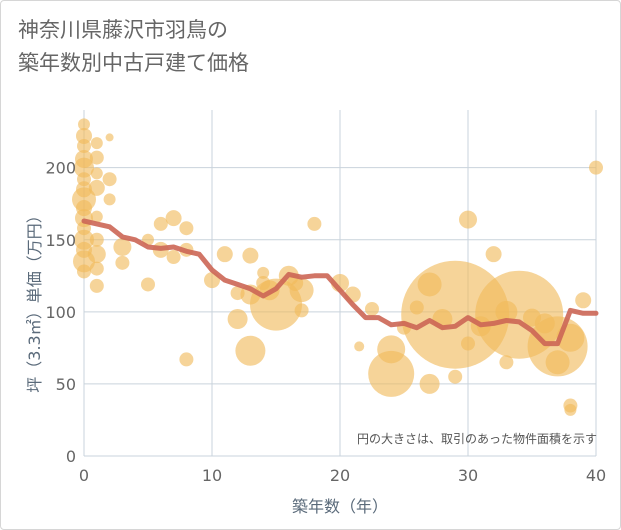 The width and height of the screenshot is (621, 530). What do you see at coordinates (133, 63) in the screenshot?
I see `chart-title-line2: 築年数別中古戸建て価格` at bounding box center [133, 63].